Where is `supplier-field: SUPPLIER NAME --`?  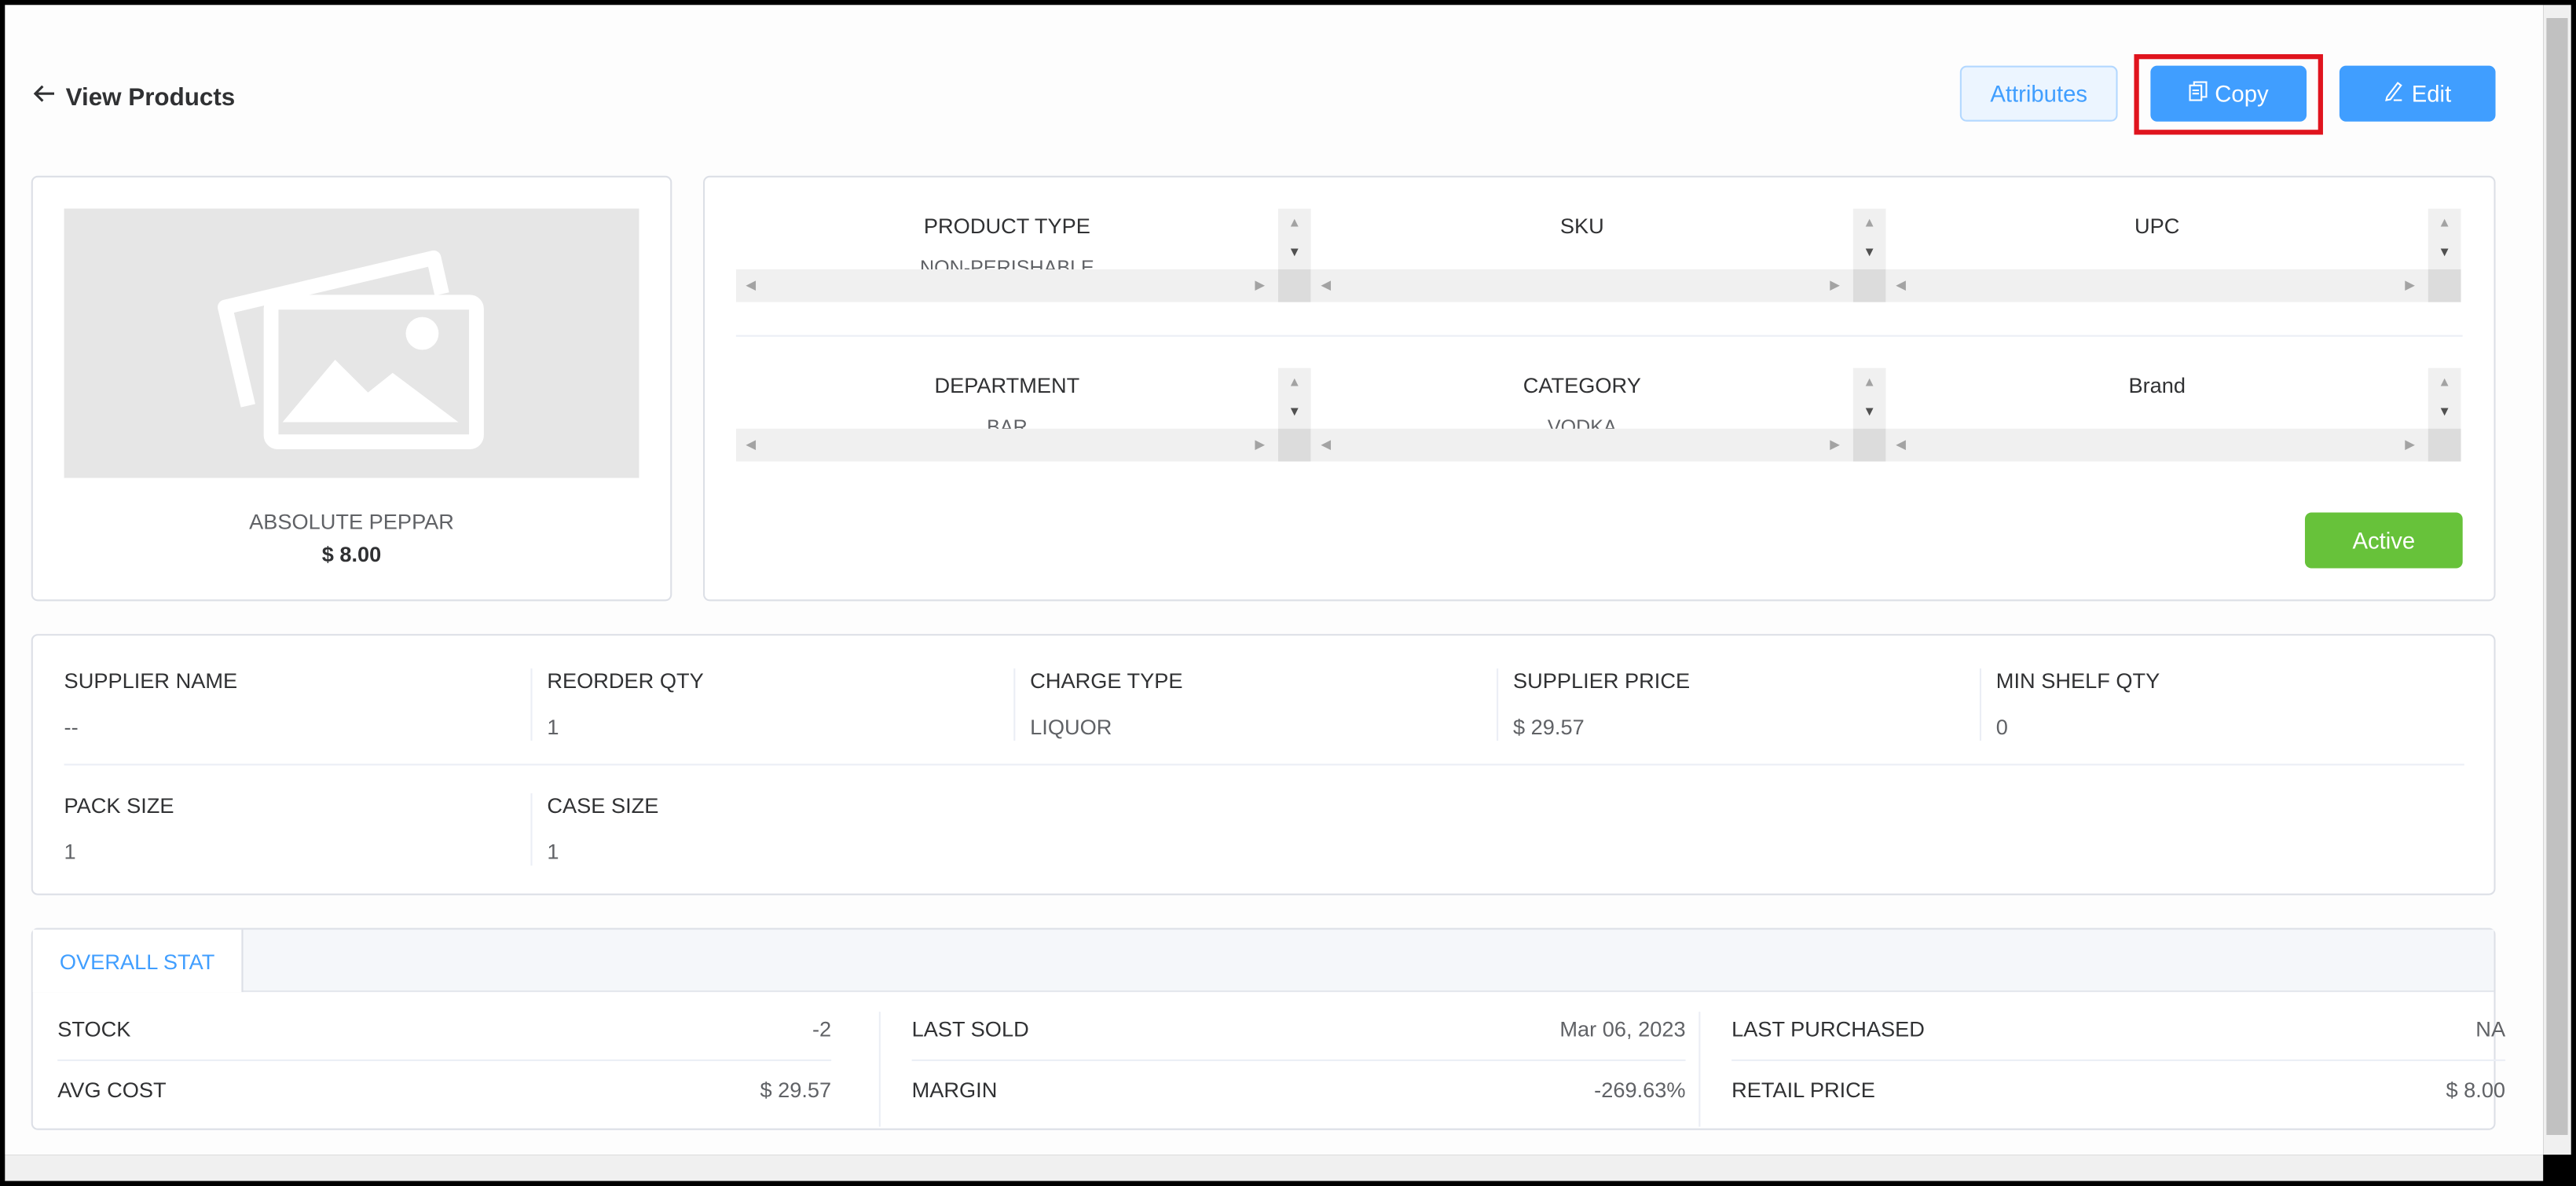
supplier-field: SUPPLIER NAME -- is located at coordinates (297, 704).